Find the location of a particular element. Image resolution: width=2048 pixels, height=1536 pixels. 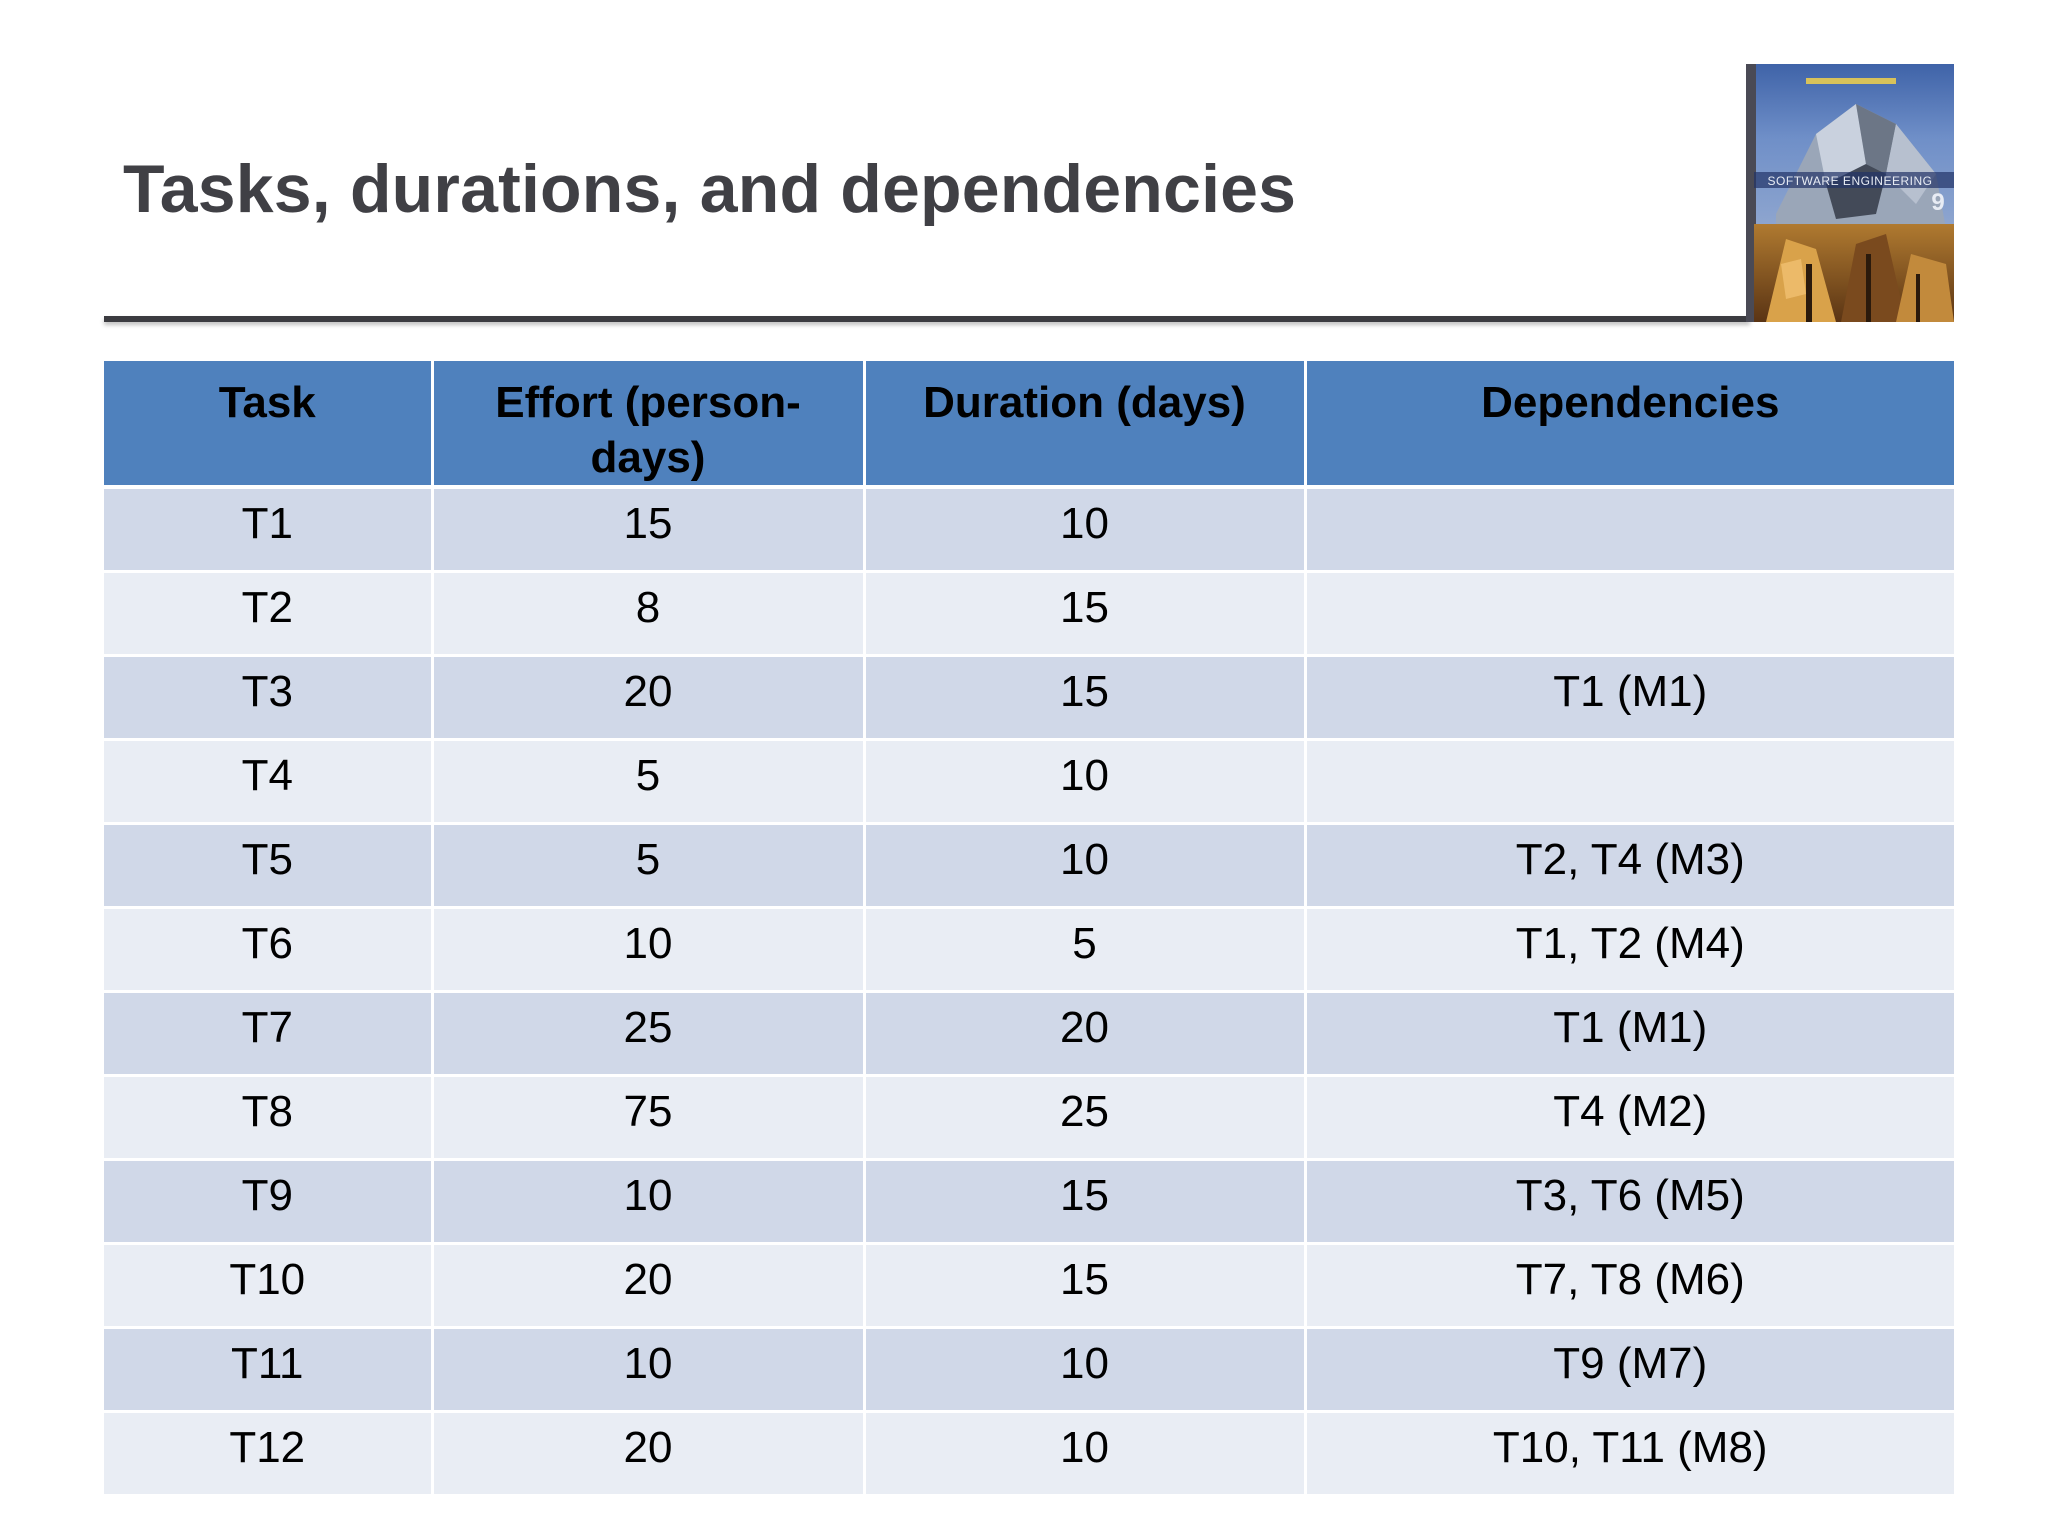

cell-task: T8 is located at coordinates (269, 1118).